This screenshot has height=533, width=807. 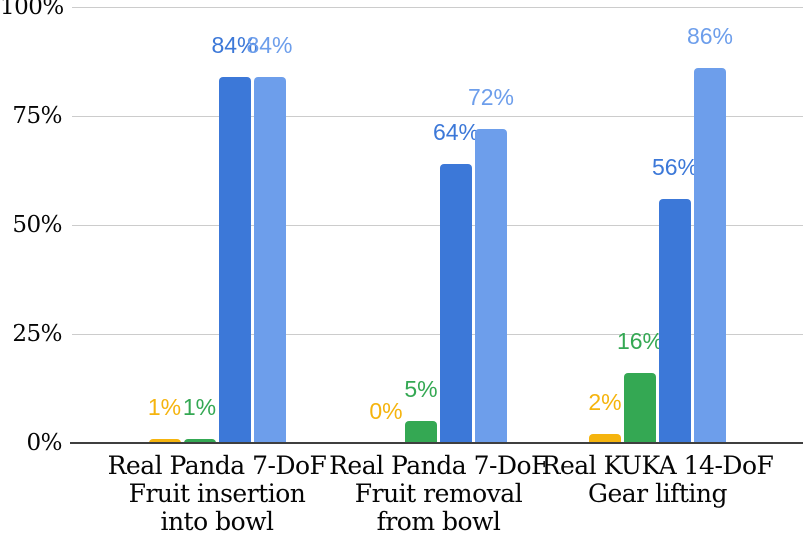 What do you see at coordinates (657, 465) in the screenshot?
I see `category-label-line: Real KUKA 14-DoF` at bounding box center [657, 465].